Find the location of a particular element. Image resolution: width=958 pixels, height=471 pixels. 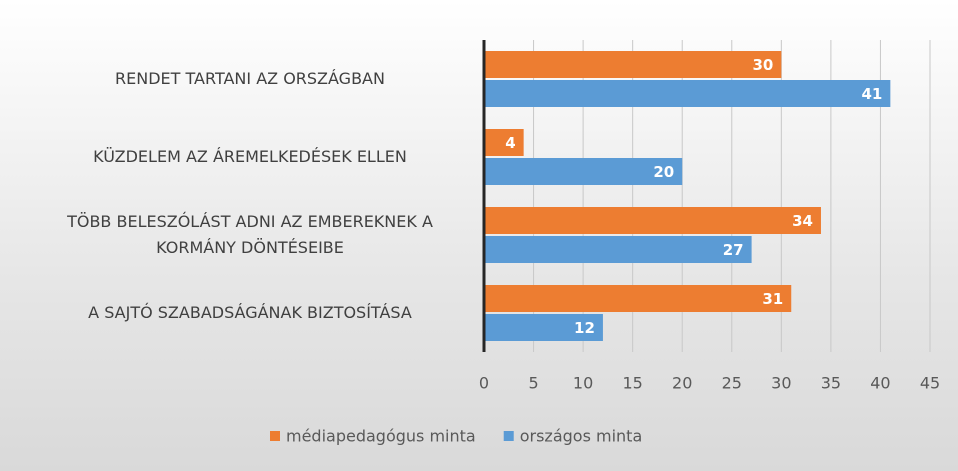

data-label: 34 is located at coordinates (802, 221).